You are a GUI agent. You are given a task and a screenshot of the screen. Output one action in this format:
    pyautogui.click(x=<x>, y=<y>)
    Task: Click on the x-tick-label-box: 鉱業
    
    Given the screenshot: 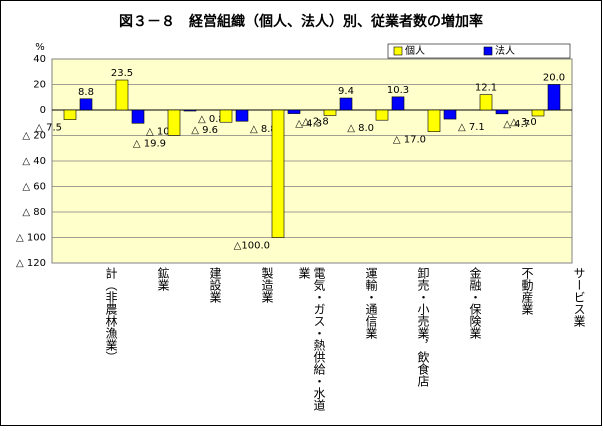 What is the action you would take?
    pyautogui.click(x=130, y=342)
    